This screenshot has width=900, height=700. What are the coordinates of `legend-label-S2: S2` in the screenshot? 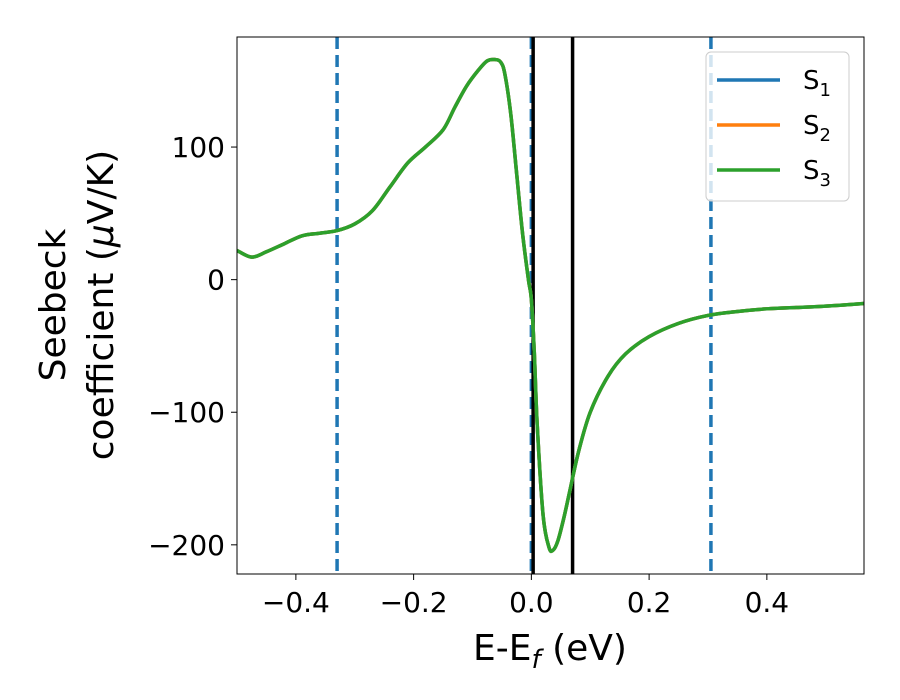 It's located at (817, 128).